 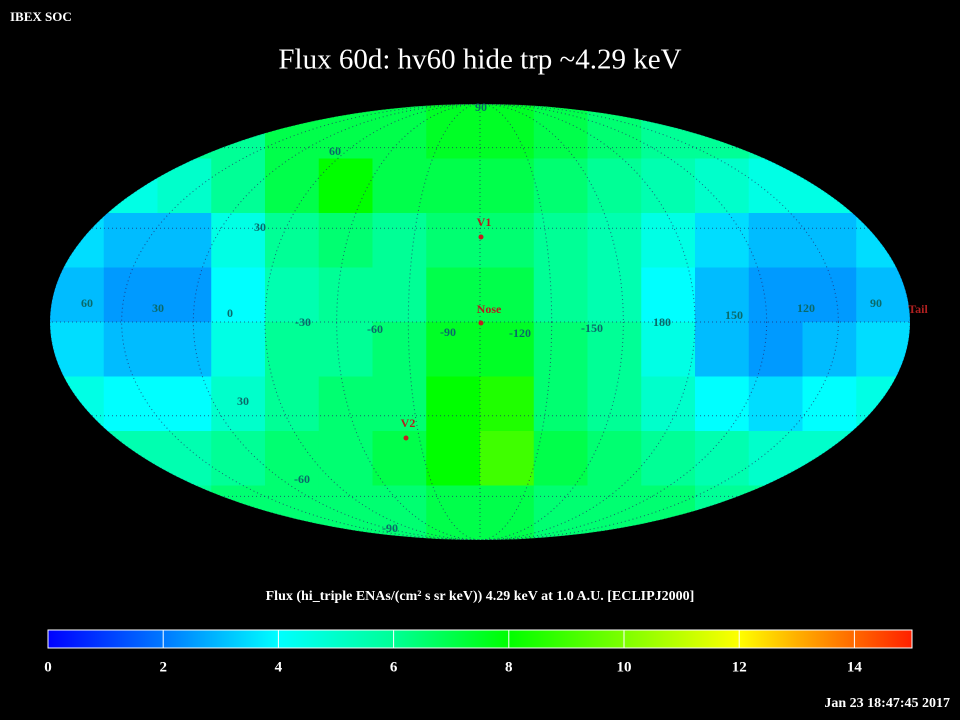 I want to click on title: Flux 60d: hv60 hide trp ~4.29 keV, so click(x=479, y=60).